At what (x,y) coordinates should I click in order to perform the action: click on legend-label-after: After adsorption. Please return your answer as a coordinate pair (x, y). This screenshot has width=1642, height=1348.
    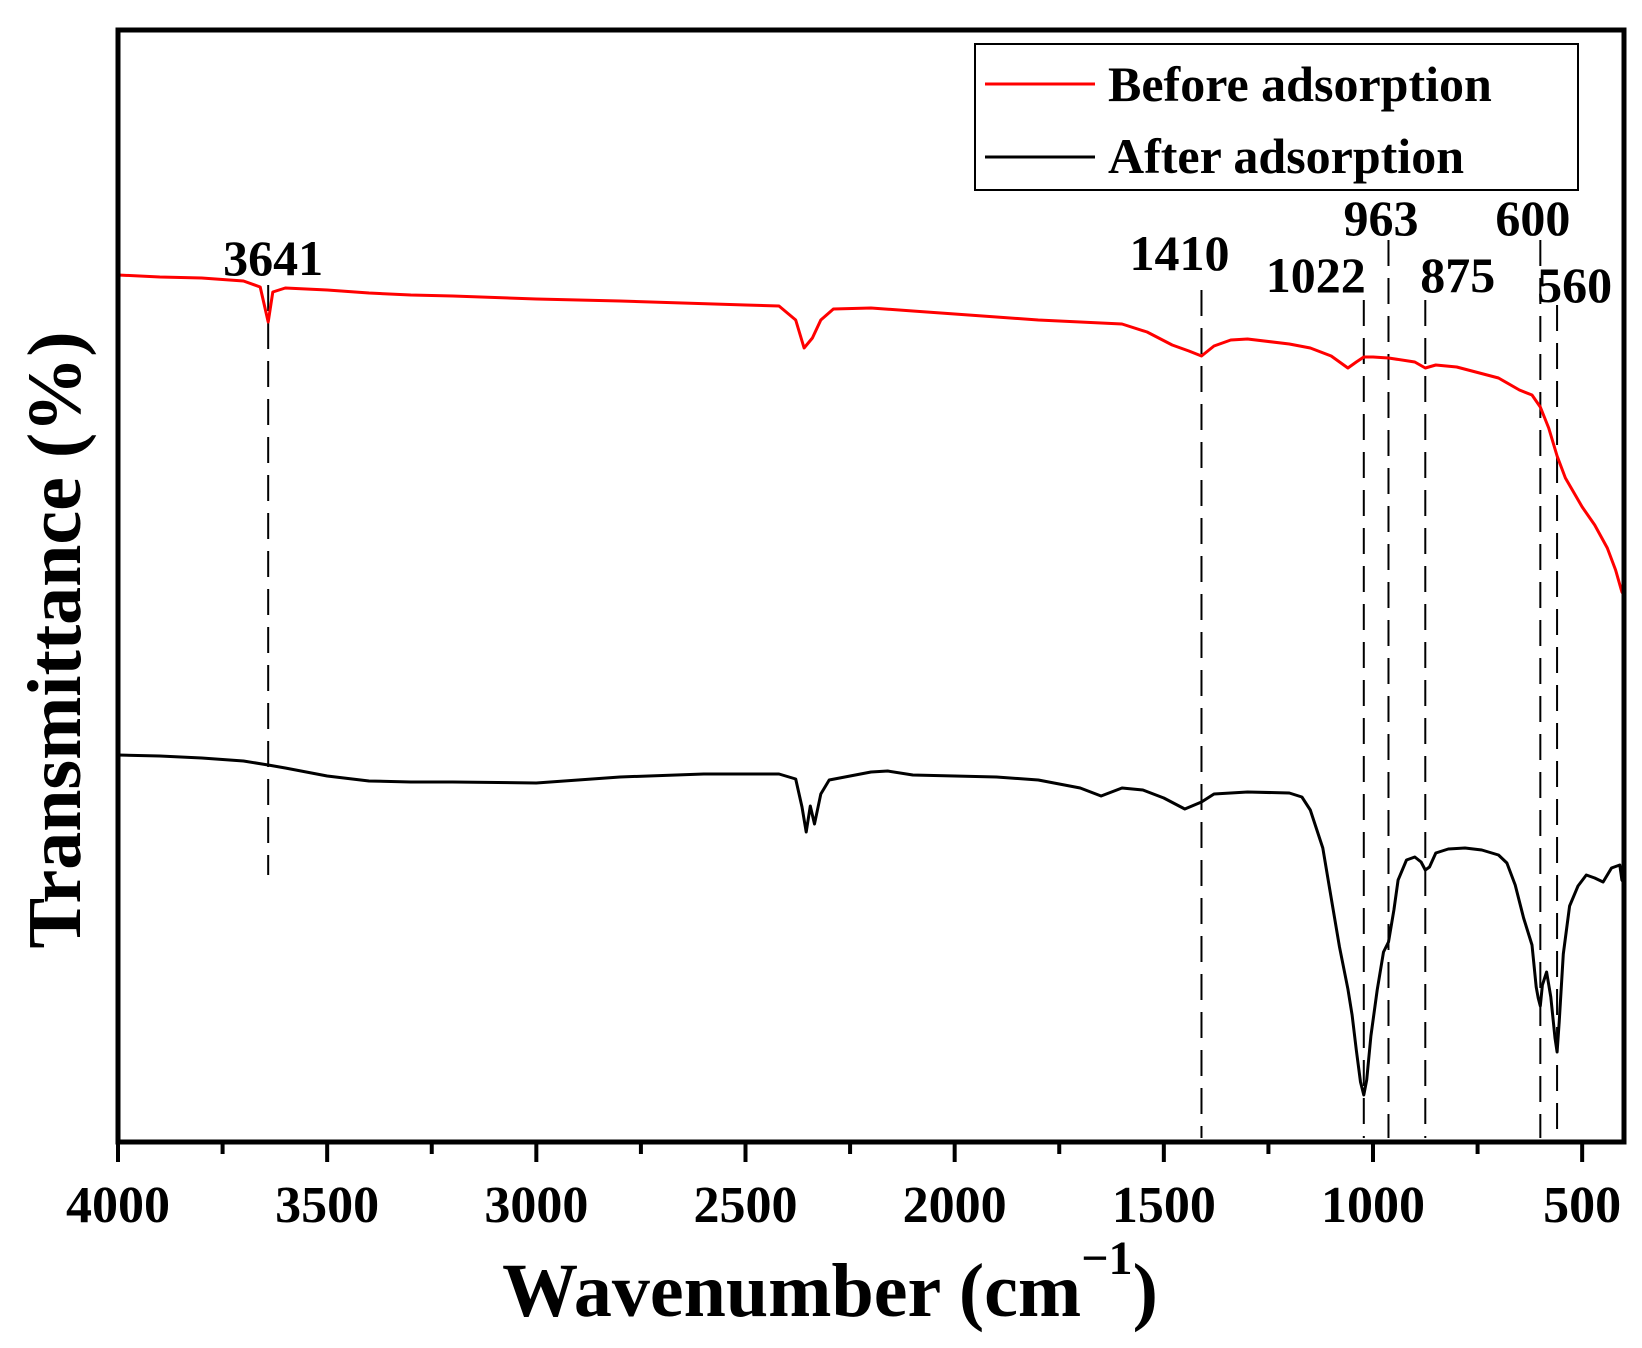
    Looking at the image, I should click on (1286, 156).